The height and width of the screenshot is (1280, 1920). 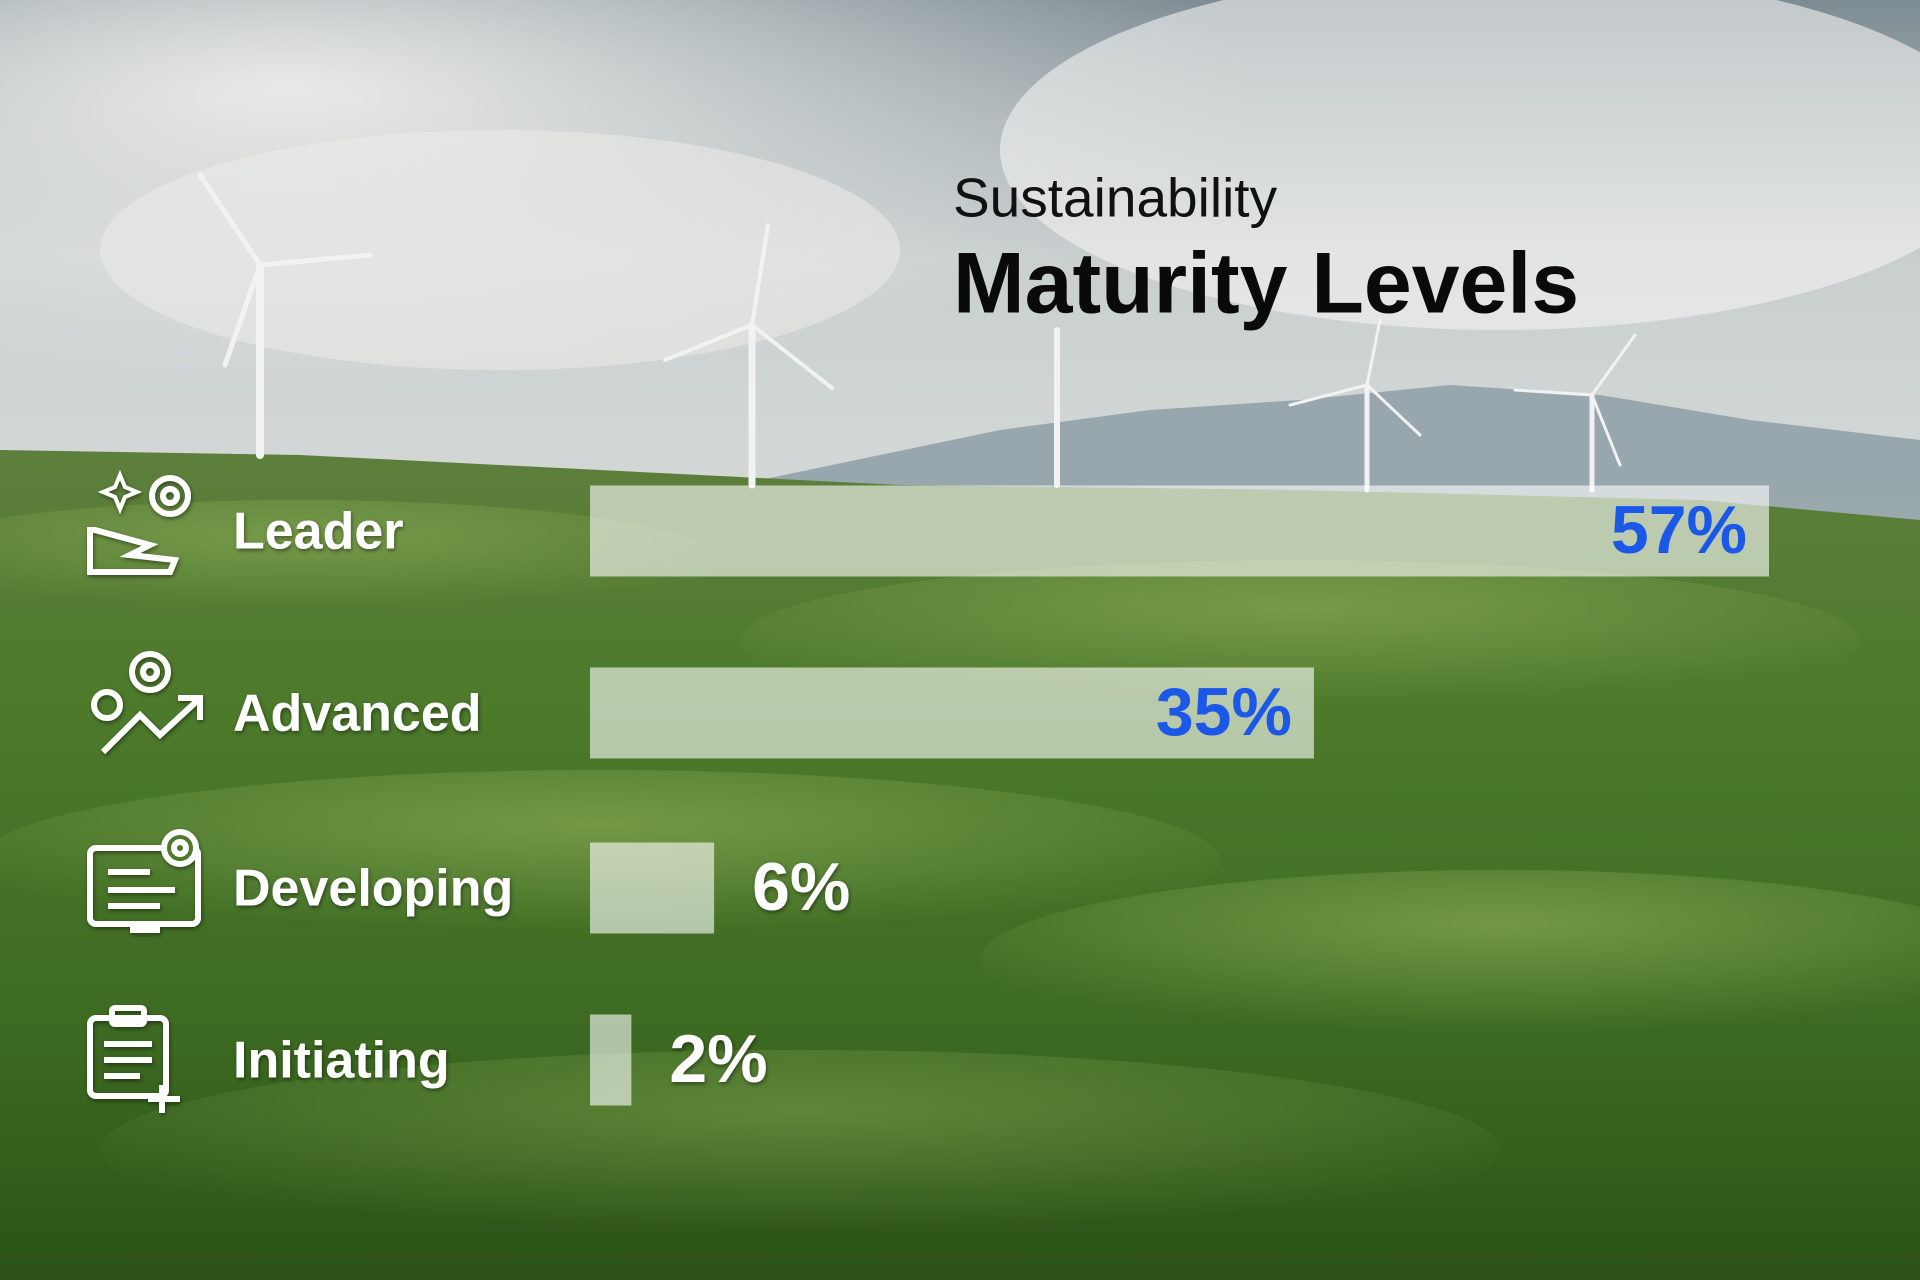 I want to click on category-label: Developing, so click(x=373, y=889).